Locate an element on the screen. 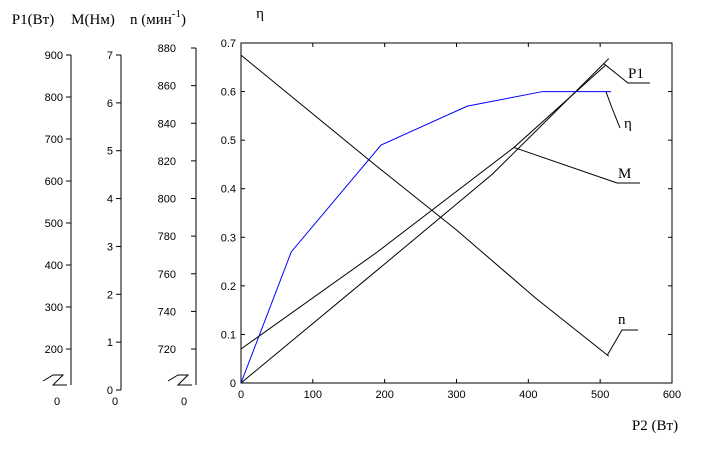  x-tick-label: 300 is located at coordinates (456, 395).